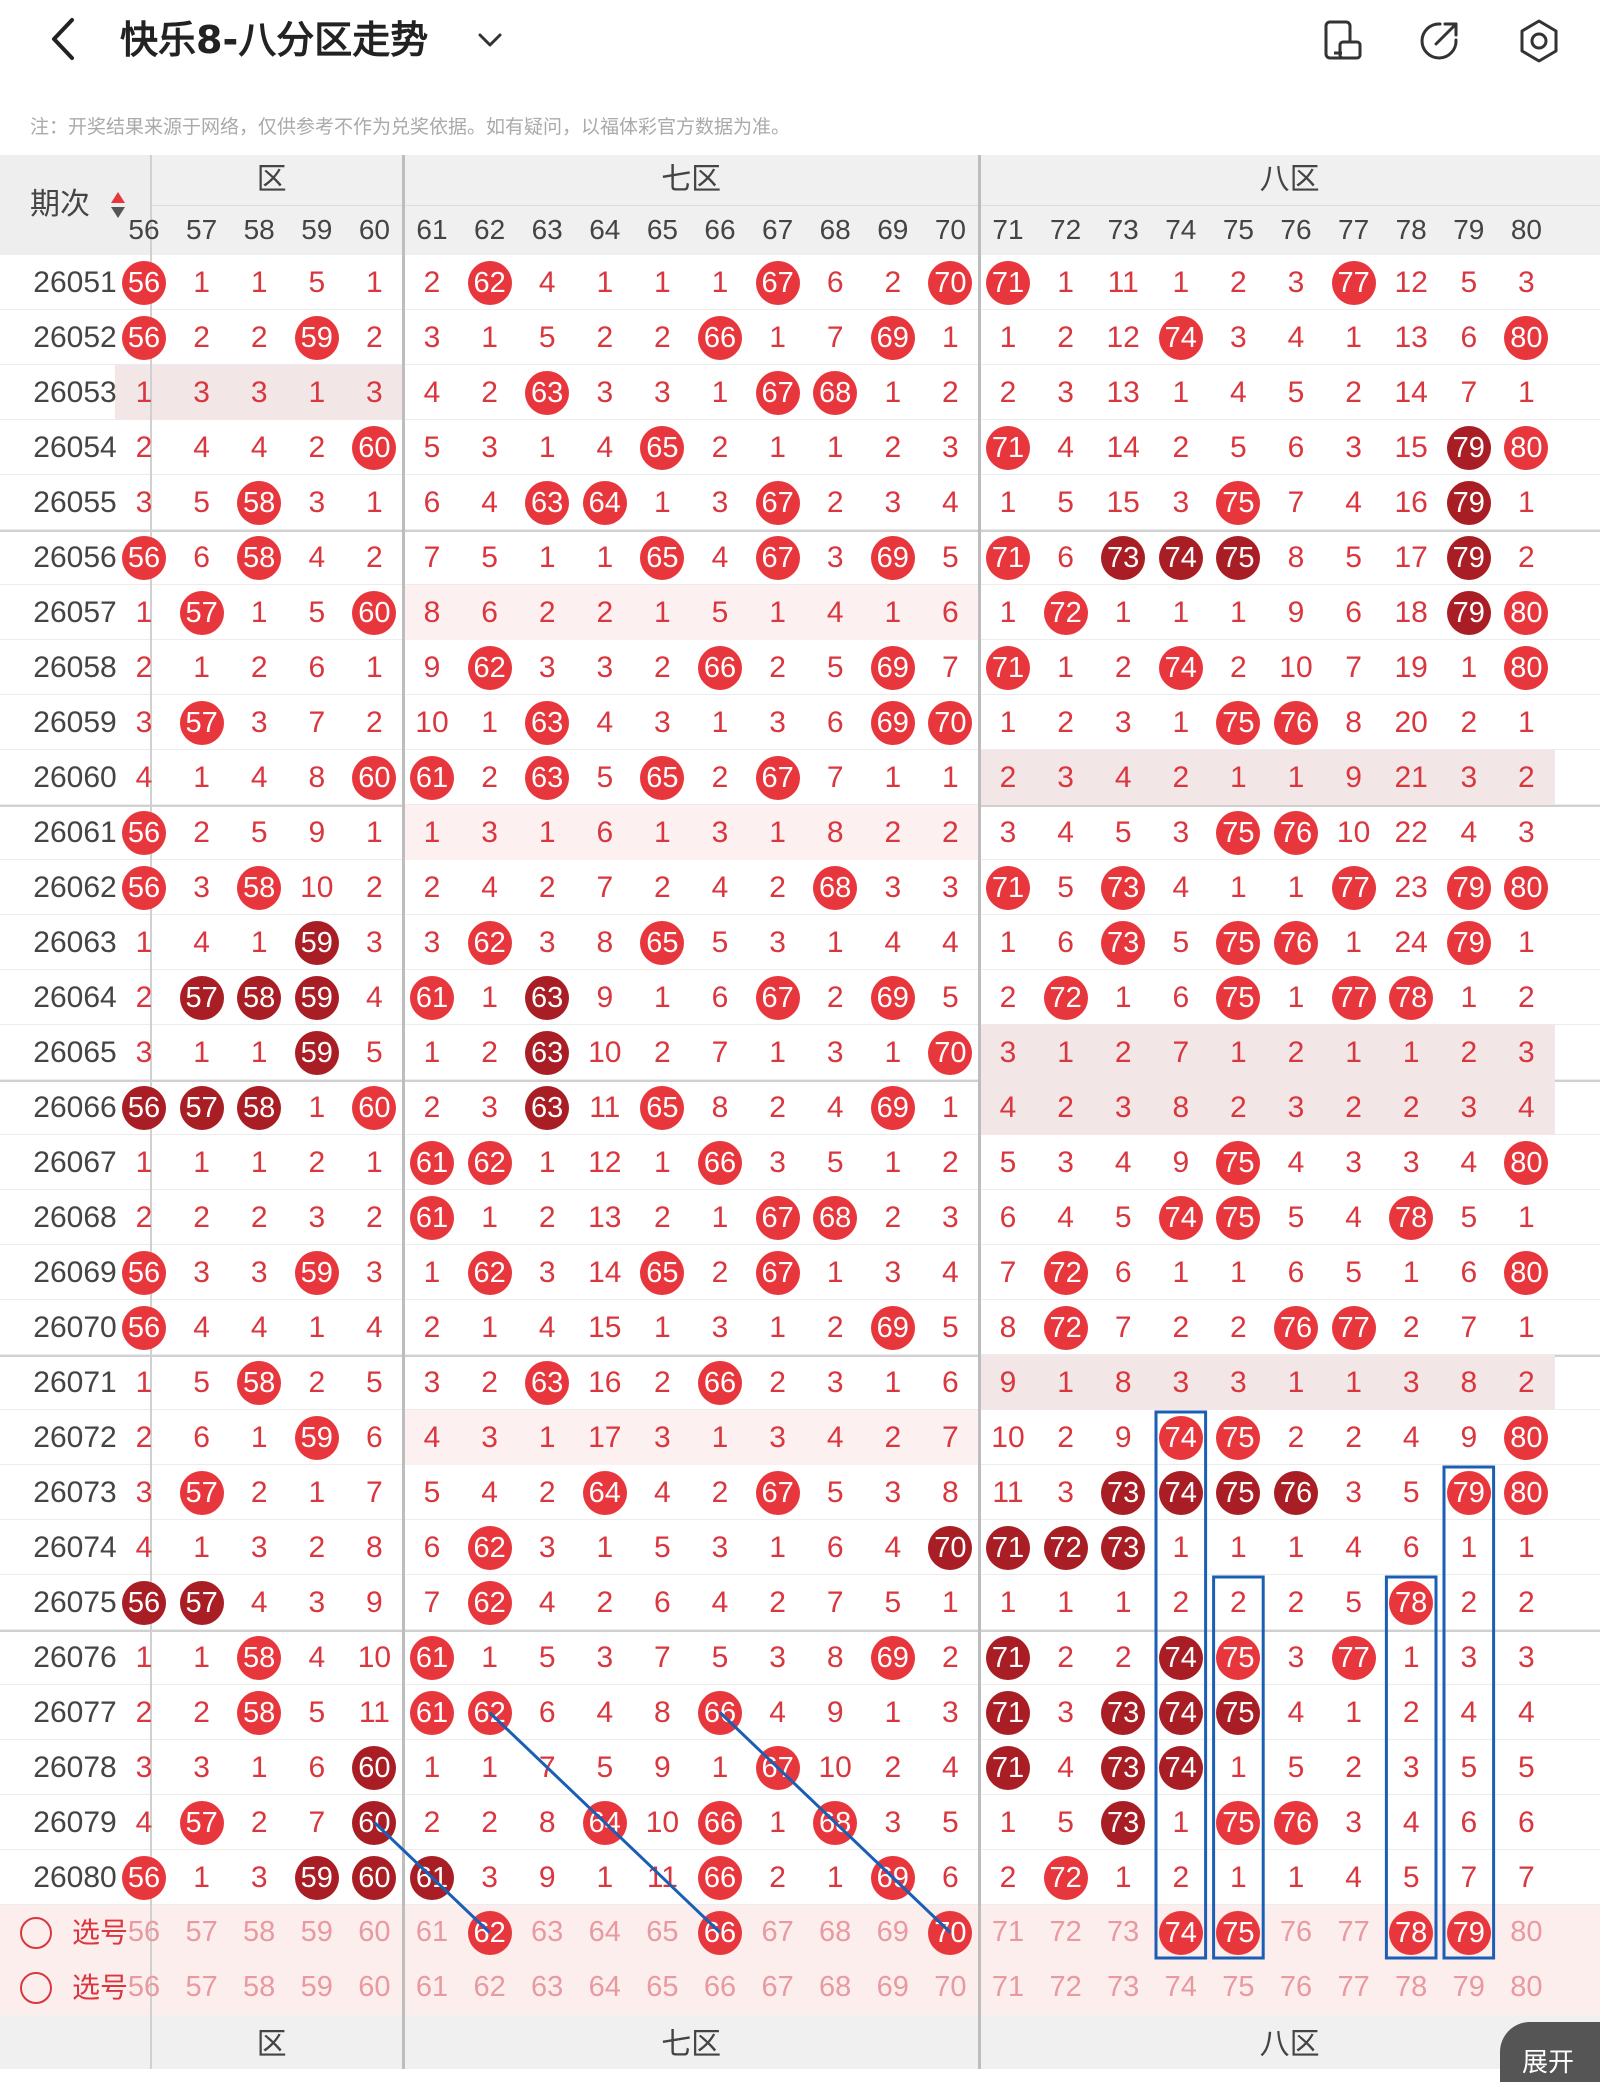  What do you see at coordinates (662, 1657) in the screenshot?
I see `miss-count: 7` at bounding box center [662, 1657].